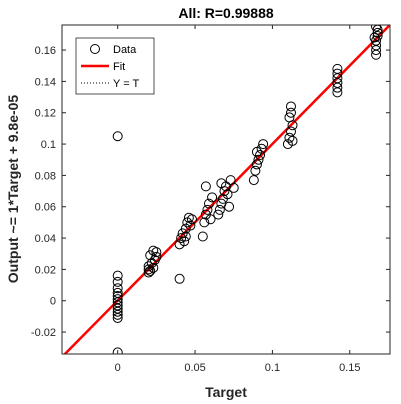  I want to click on y-tick-label: 0.02, so click(45, 270).